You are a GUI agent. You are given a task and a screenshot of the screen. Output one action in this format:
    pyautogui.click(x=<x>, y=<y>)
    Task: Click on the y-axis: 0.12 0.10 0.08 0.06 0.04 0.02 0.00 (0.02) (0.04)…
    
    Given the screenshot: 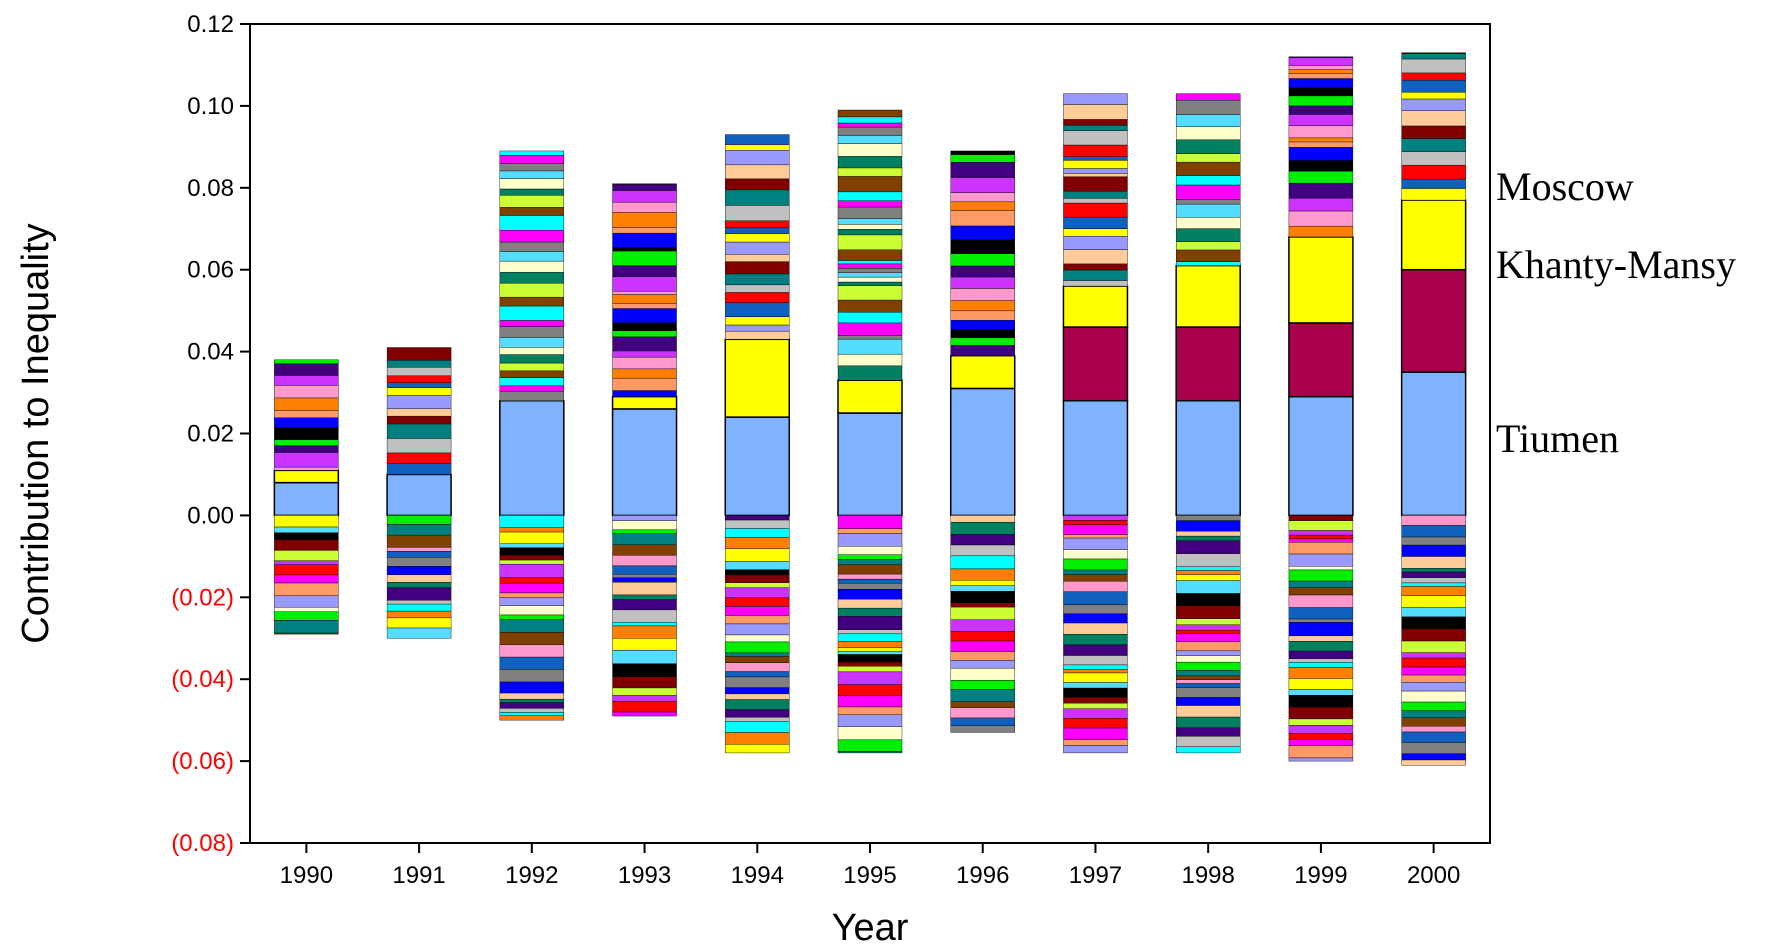 What is the action you would take?
    pyautogui.click(x=210, y=434)
    